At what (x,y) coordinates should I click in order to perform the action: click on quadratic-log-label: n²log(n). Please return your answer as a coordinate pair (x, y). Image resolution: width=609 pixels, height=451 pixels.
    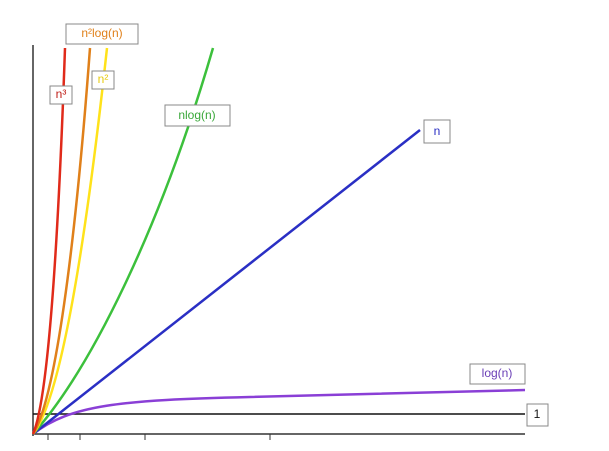
    Looking at the image, I should click on (101, 33).